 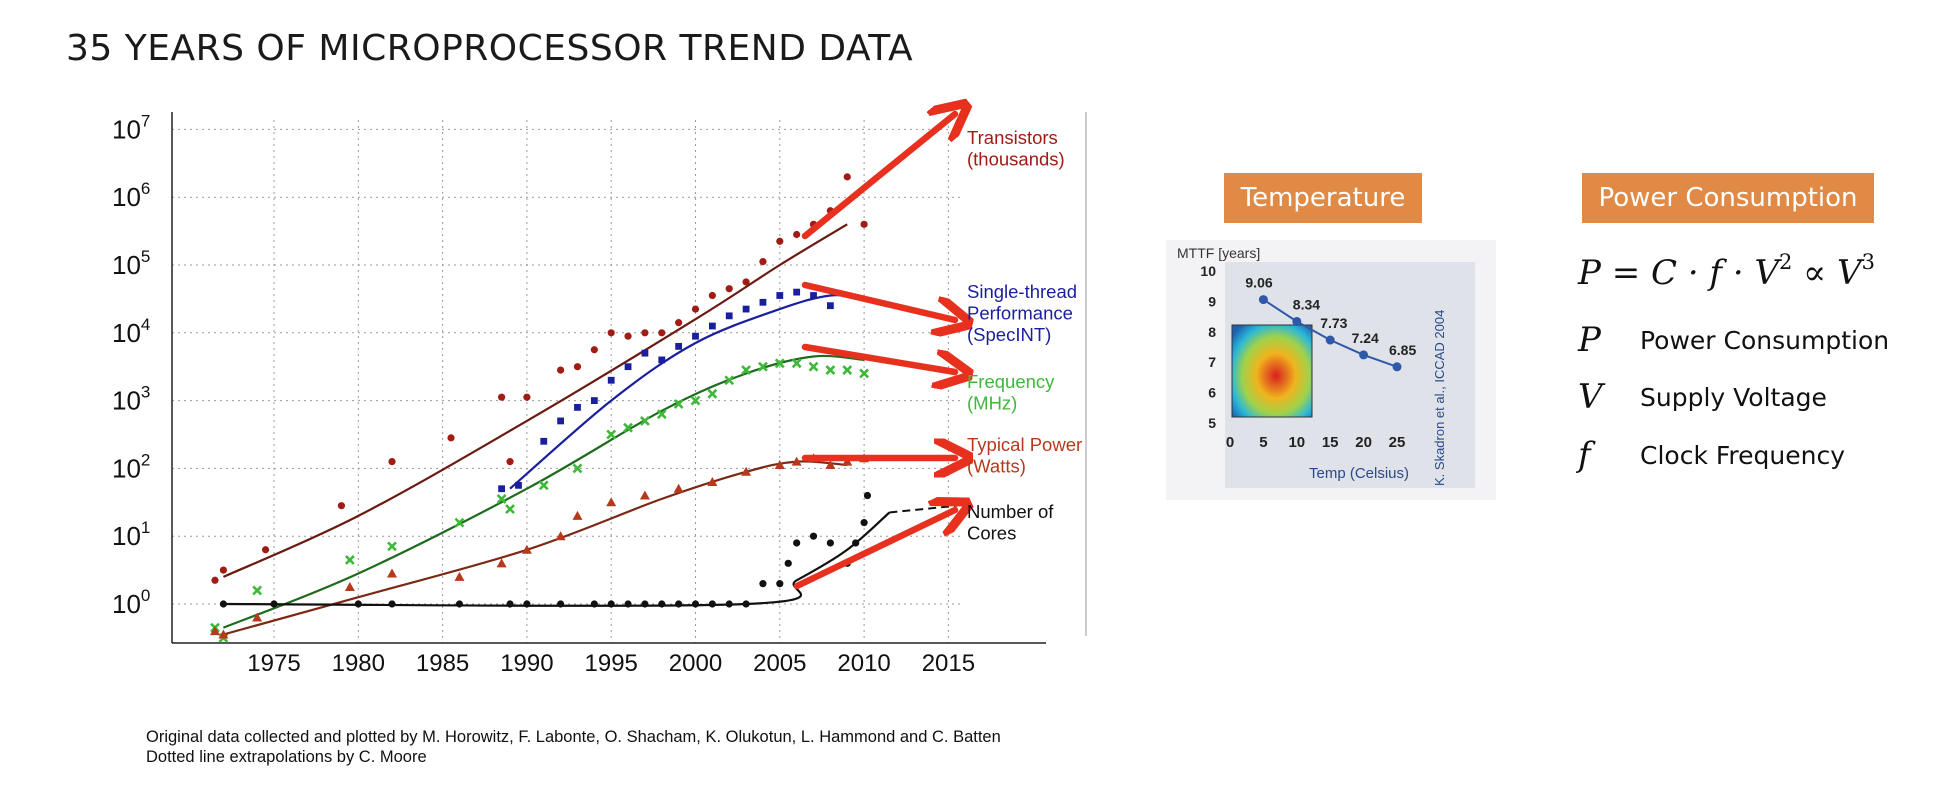 What do you see at coordinates (1306, 304) in the screenshot?
I see `mttf-value-label: 8.34` at bounding box center [1306, 304].